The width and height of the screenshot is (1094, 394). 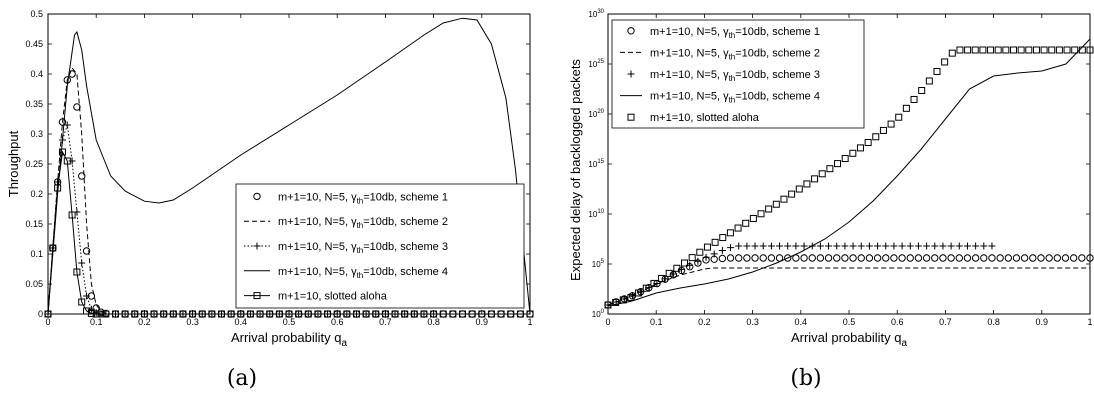 I want to click on legend-label: m+1=10, N=5, γth=10db, scheme 2, so click(x=363, y=223).